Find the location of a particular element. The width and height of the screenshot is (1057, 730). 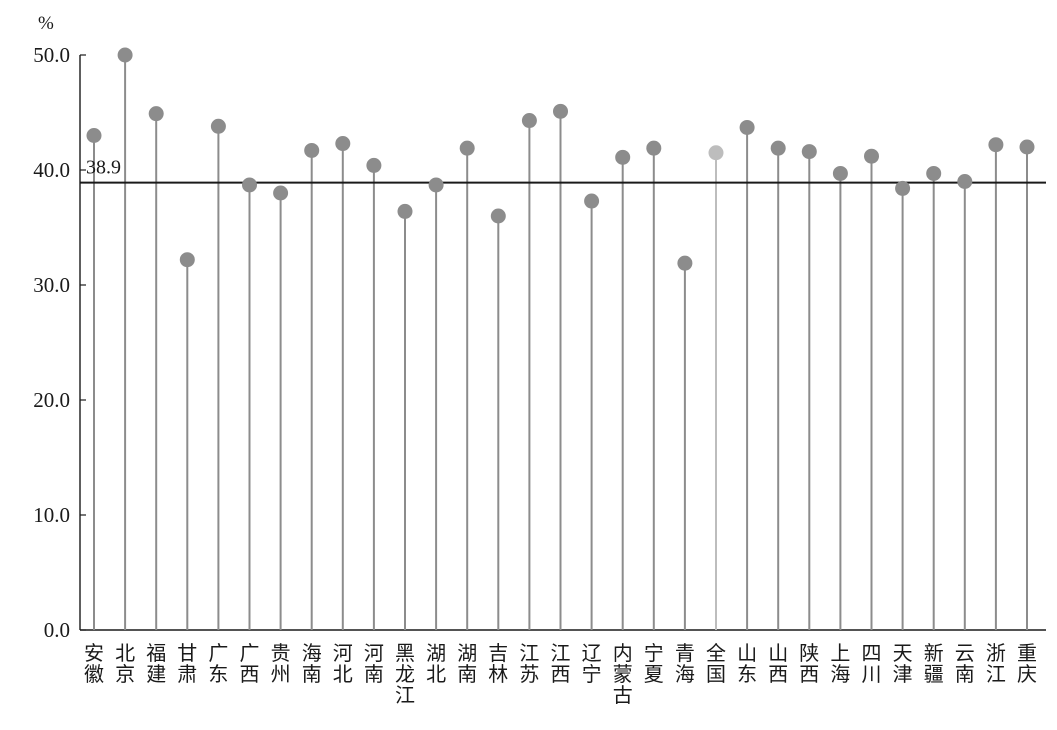

x-tick-label: 黑龙江 is located at coordinates (405, 675).